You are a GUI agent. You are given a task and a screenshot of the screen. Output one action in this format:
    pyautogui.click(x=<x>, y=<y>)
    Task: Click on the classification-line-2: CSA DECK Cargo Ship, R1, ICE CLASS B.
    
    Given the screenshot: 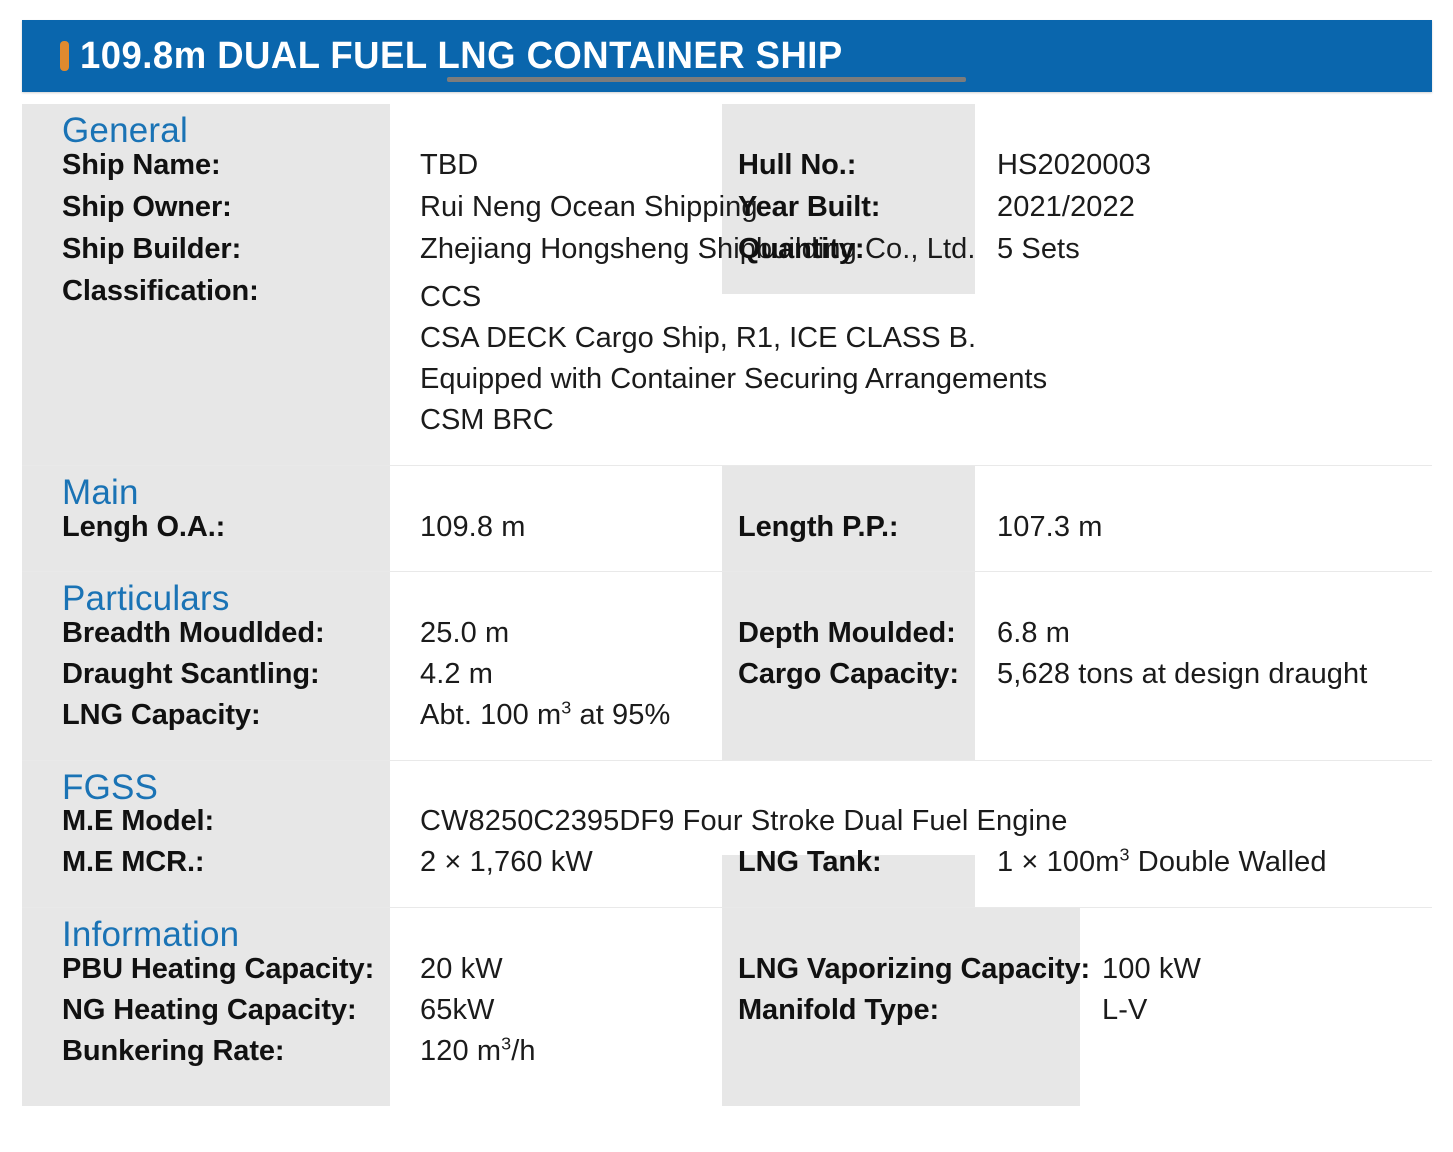 What is the action you would take?
    pyautogui.click(x=698, y=337)
    